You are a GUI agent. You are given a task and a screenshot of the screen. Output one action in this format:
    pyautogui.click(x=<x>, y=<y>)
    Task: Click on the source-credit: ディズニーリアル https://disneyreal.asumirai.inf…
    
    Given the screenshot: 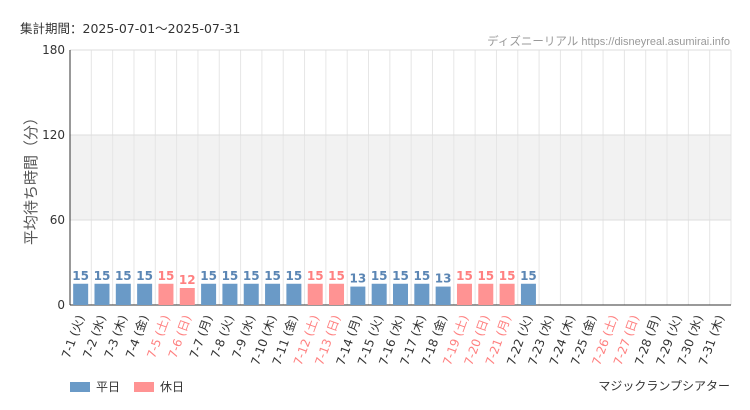 What is the action you would take?
    pyautogui.click(x=608, y=41)
    